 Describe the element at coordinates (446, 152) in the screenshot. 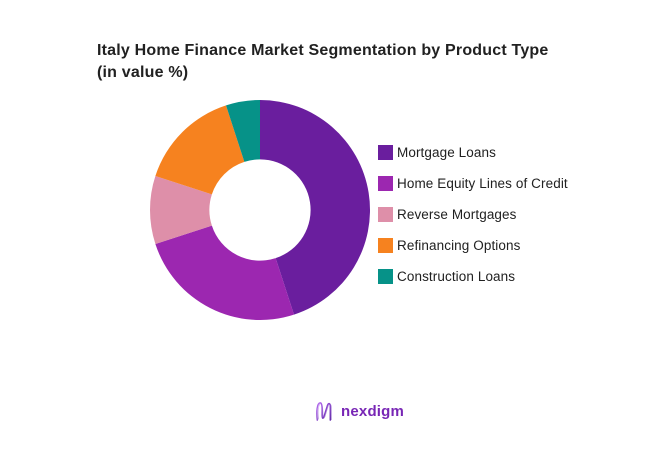

I see `legend-label: Mortgage Loans` at that location.